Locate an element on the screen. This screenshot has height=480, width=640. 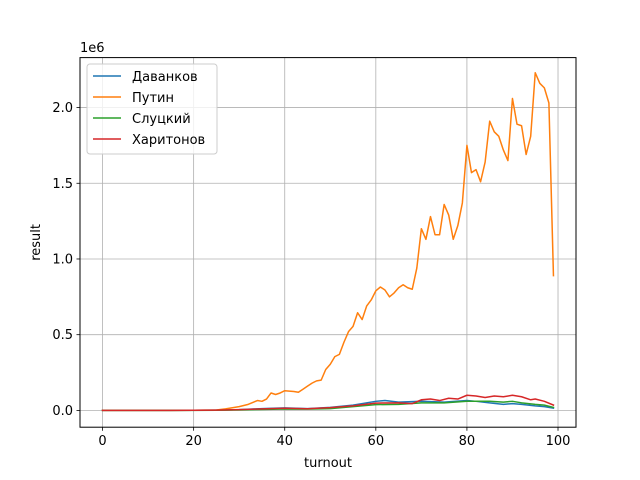
y-multiplier-label: 1e6 is located at coordinates (92, 48).